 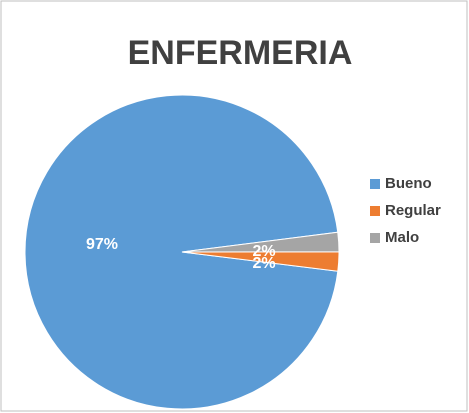 What do you see at coordinates (240, 53) in the screenshot?
I see `chart-title: ENFERMERIA` at bounding box center [240, 53].